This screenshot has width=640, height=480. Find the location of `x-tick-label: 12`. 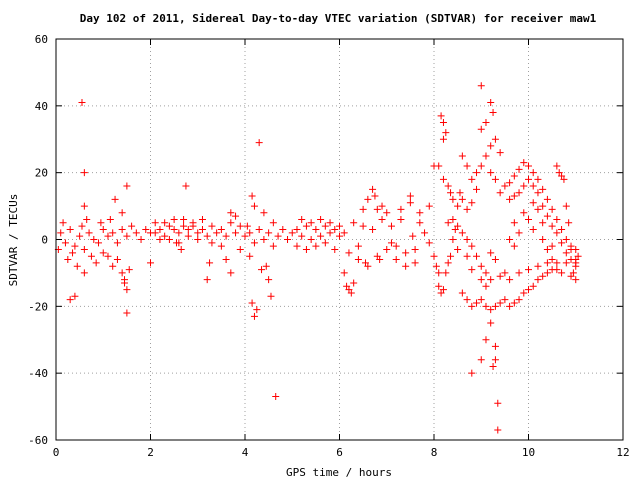

x-tick-label: 12 is located at coordinates (622, 452).